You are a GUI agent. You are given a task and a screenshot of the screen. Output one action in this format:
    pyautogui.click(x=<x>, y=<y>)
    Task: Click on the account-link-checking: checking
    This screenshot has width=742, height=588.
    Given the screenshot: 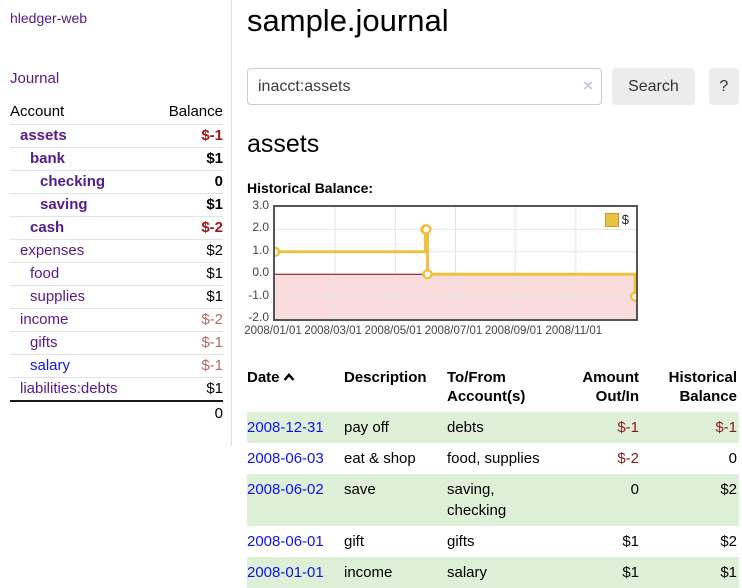 What is the action you would take?
    pyautogui.click(x=73, y=181)
    